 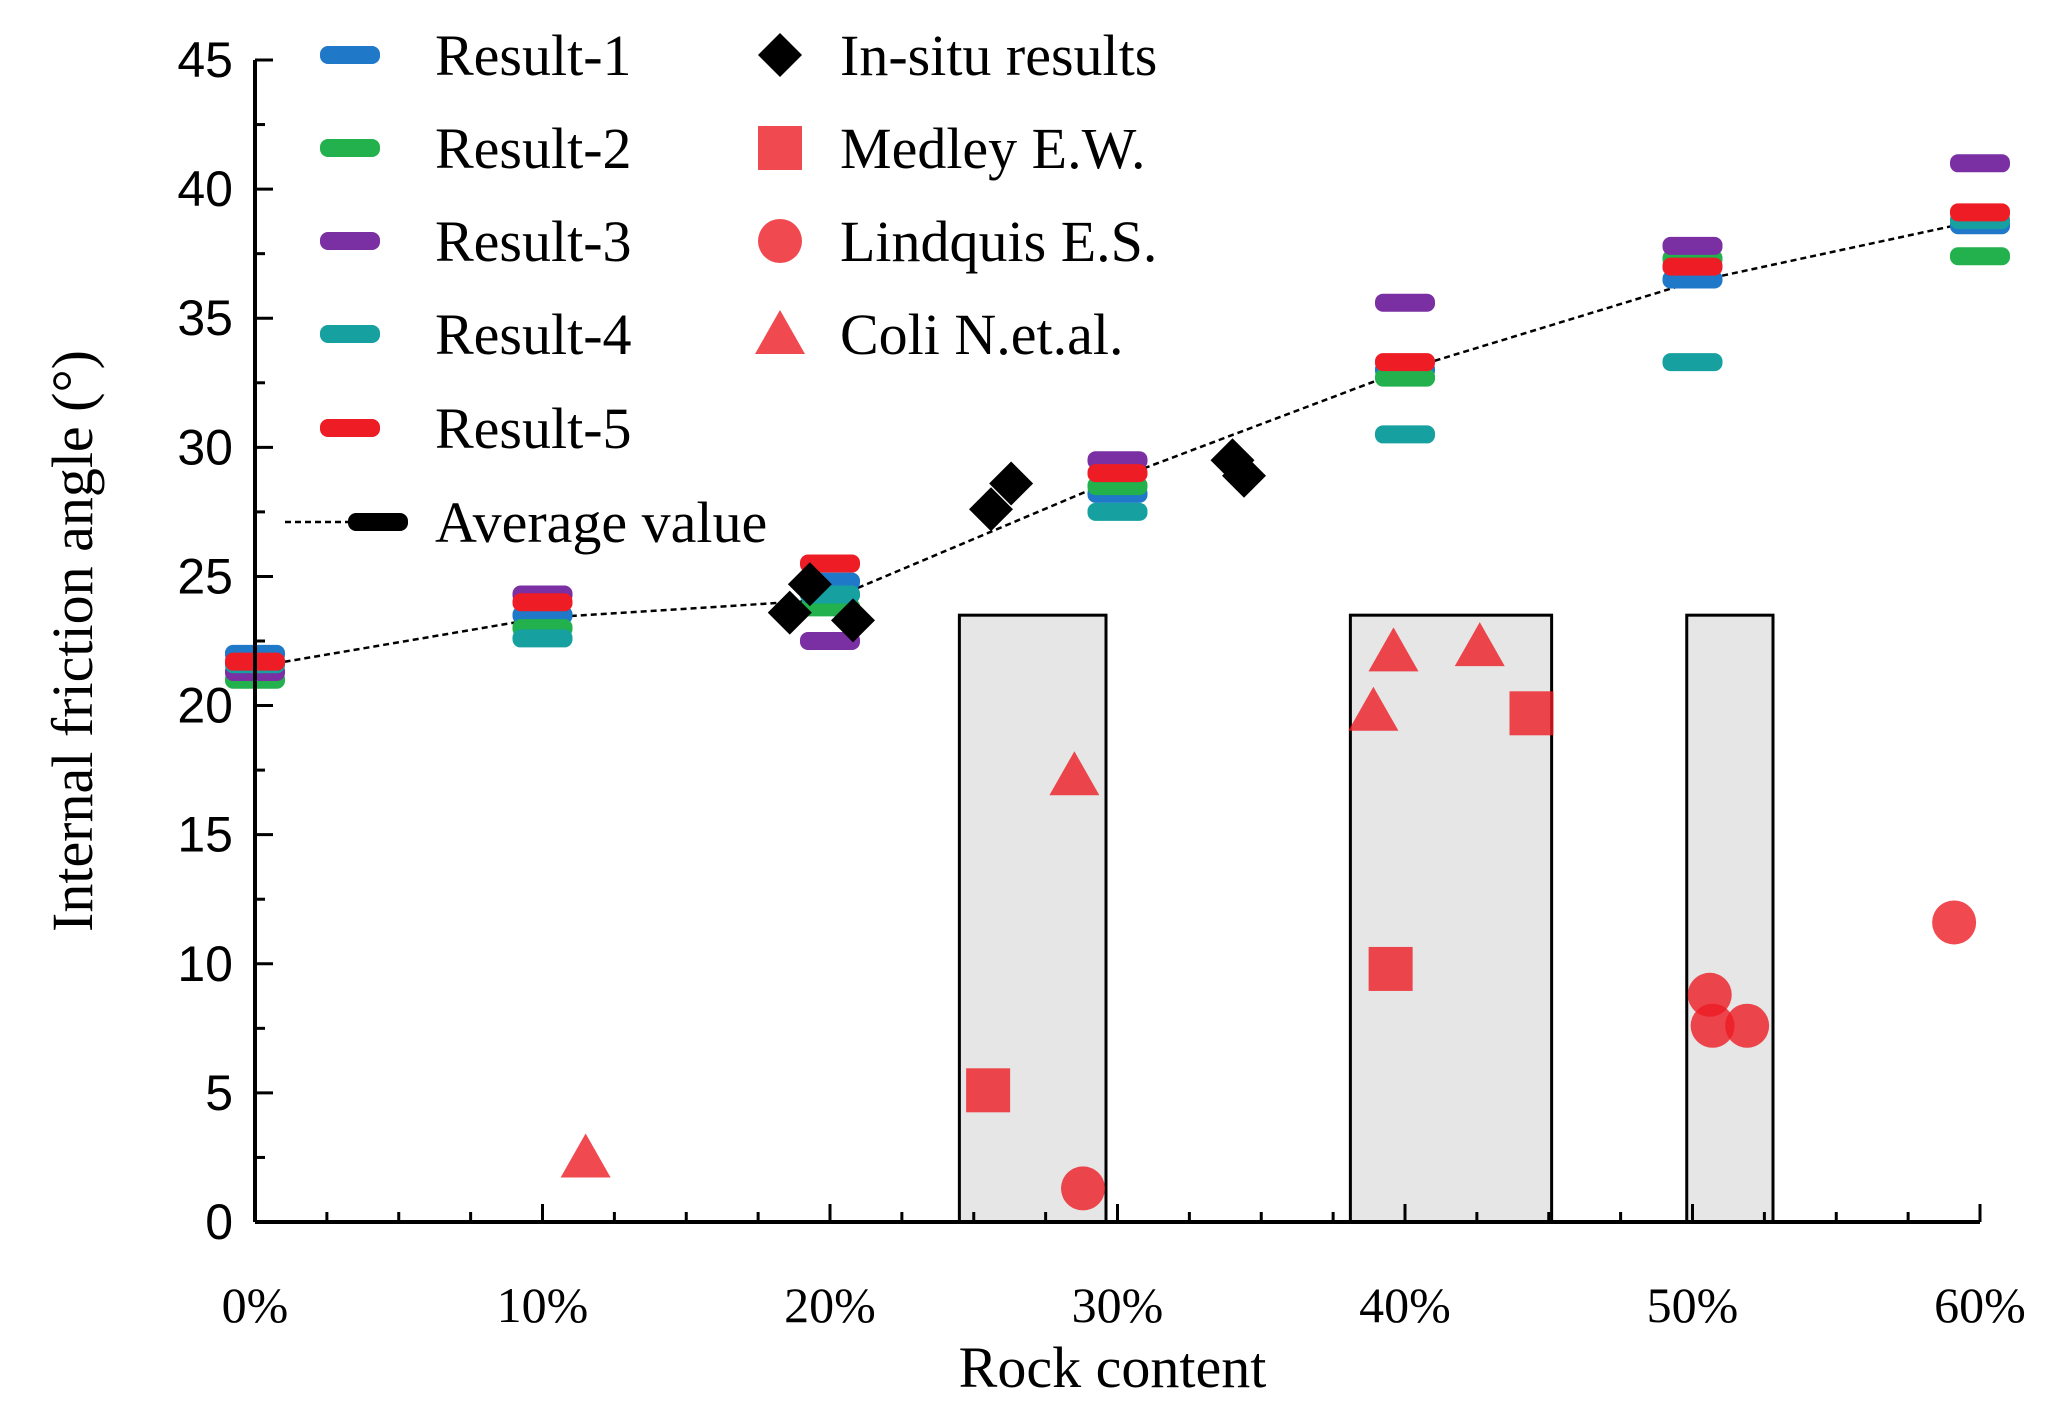 I want to click on y-tick-label: 40, so click(x=205, y=189).